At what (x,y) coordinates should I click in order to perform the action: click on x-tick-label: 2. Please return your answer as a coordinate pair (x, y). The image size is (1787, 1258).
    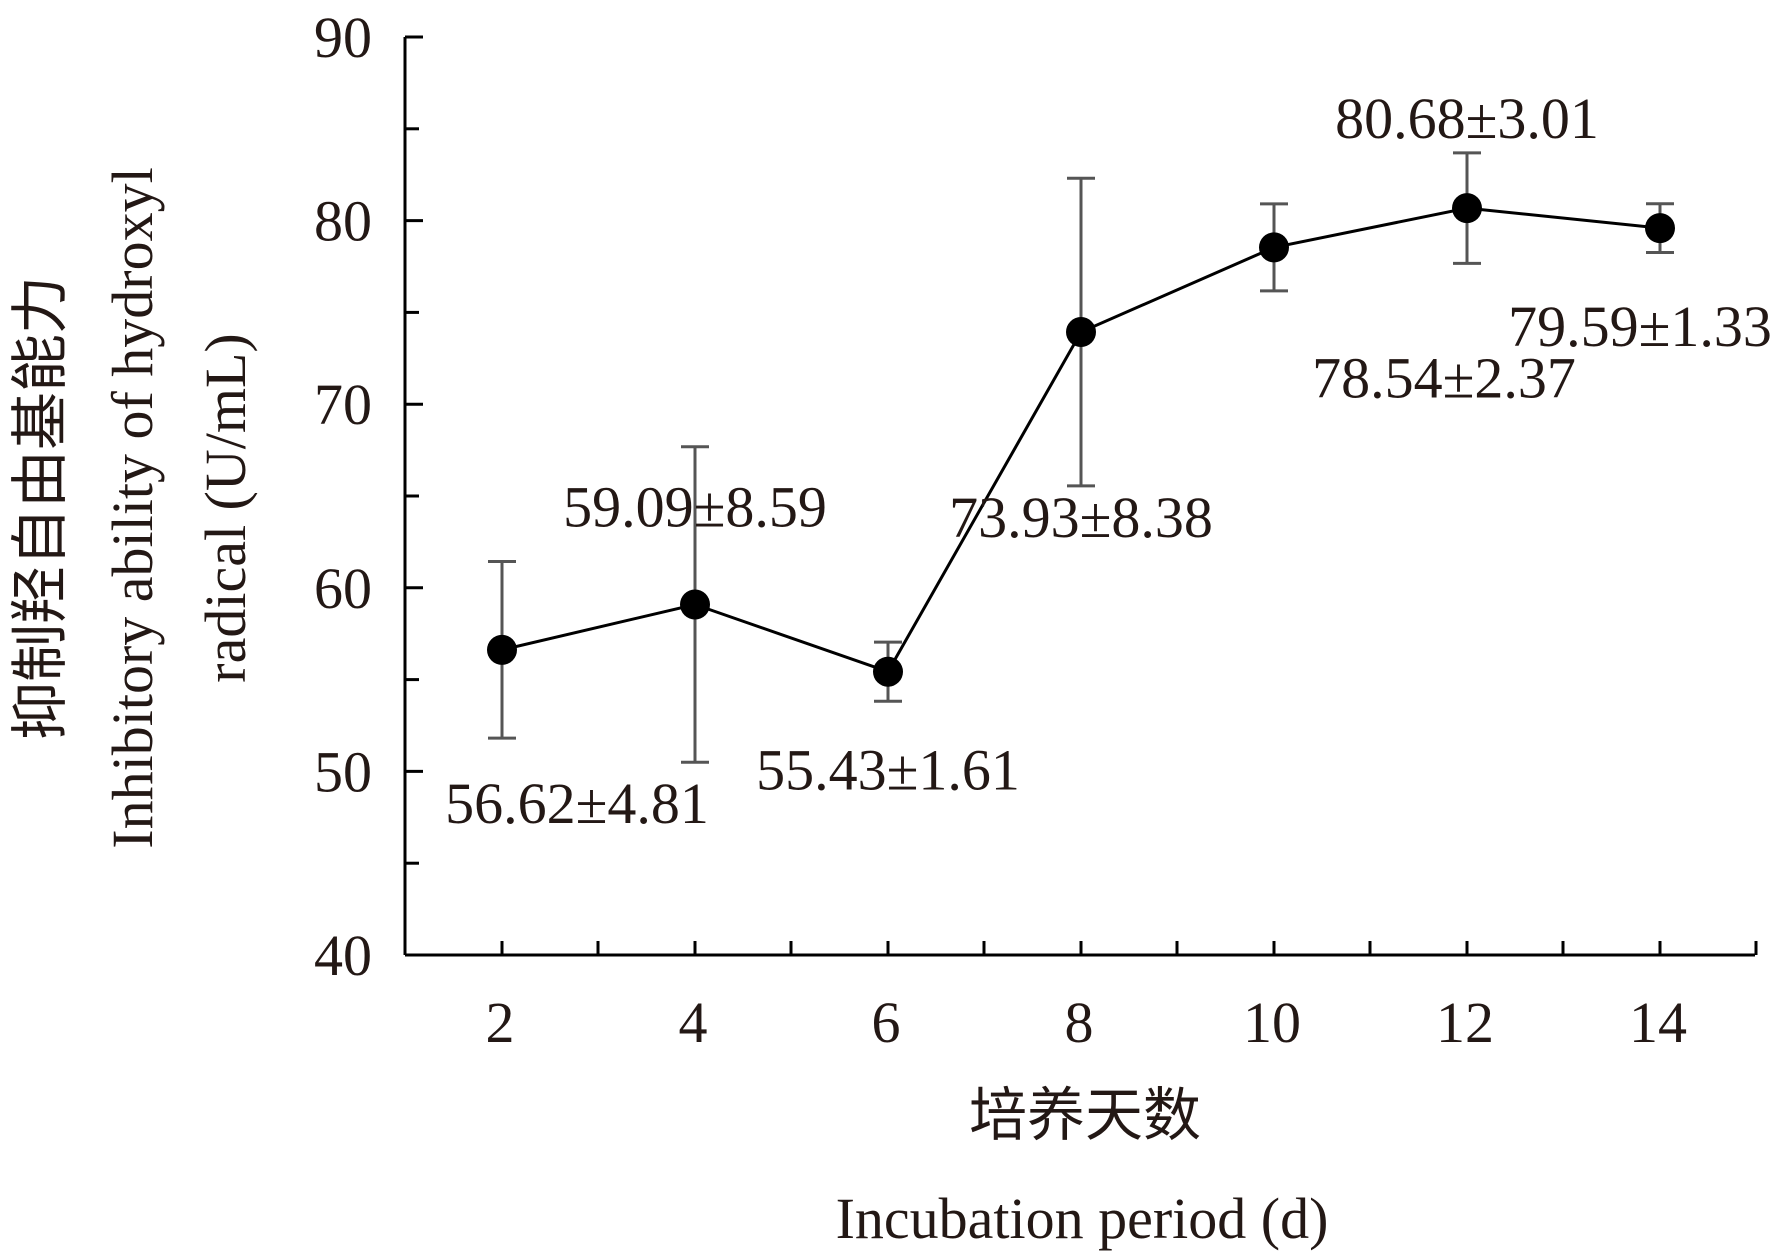
    Looking at the image, I should click on (500, 1022).